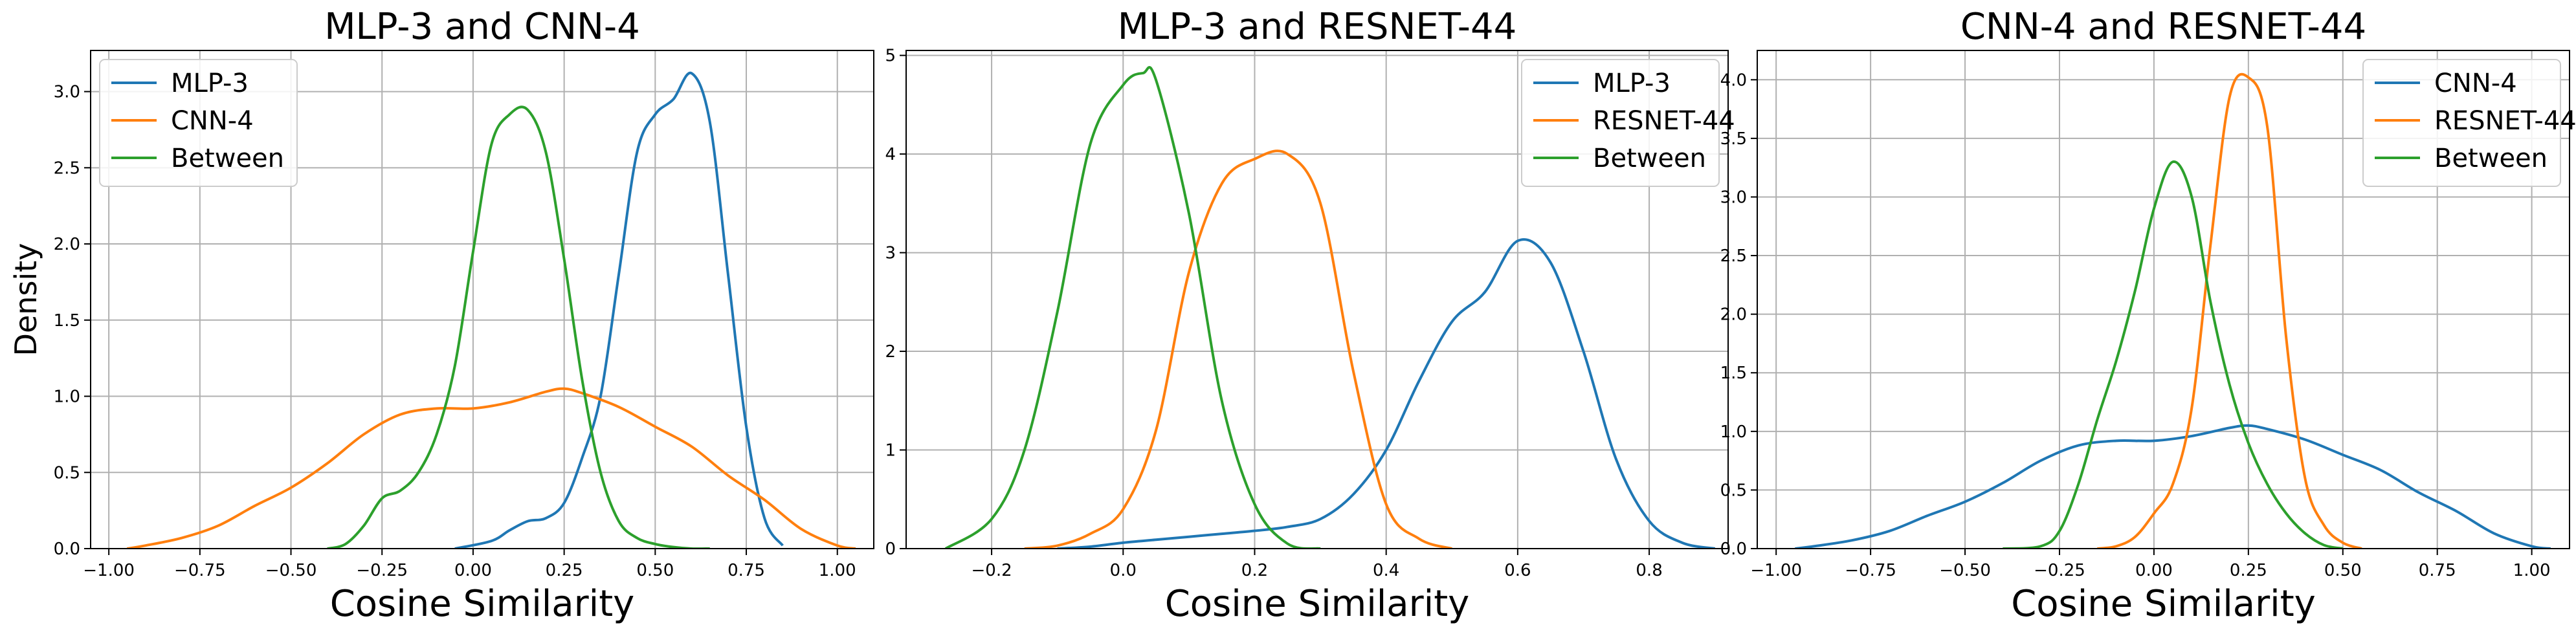 Image resolution: width=2576 pixels, height=634 pixels. What do you see at coordinates (890, 154) in the screenshot?
I see `y-tick-label: 4` at bounding box center [890, 154].